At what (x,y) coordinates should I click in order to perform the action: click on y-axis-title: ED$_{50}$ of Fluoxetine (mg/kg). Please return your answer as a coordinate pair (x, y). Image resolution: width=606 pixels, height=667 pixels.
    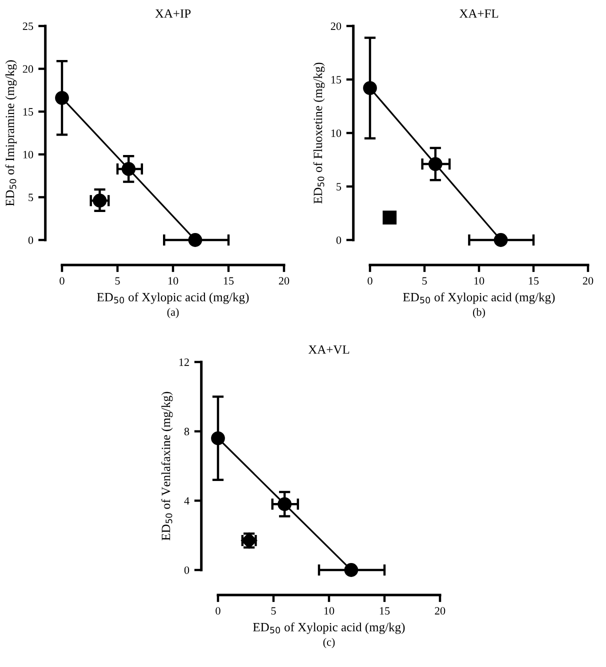
    Looking at the image, I should click on (319, 133).